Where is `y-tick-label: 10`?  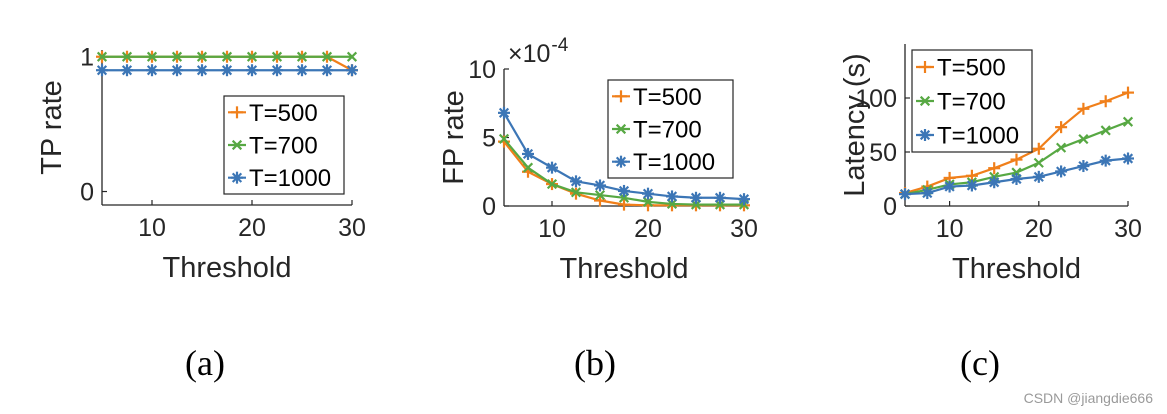
y-tick-label: 10 is located at coordinates (482, 70).